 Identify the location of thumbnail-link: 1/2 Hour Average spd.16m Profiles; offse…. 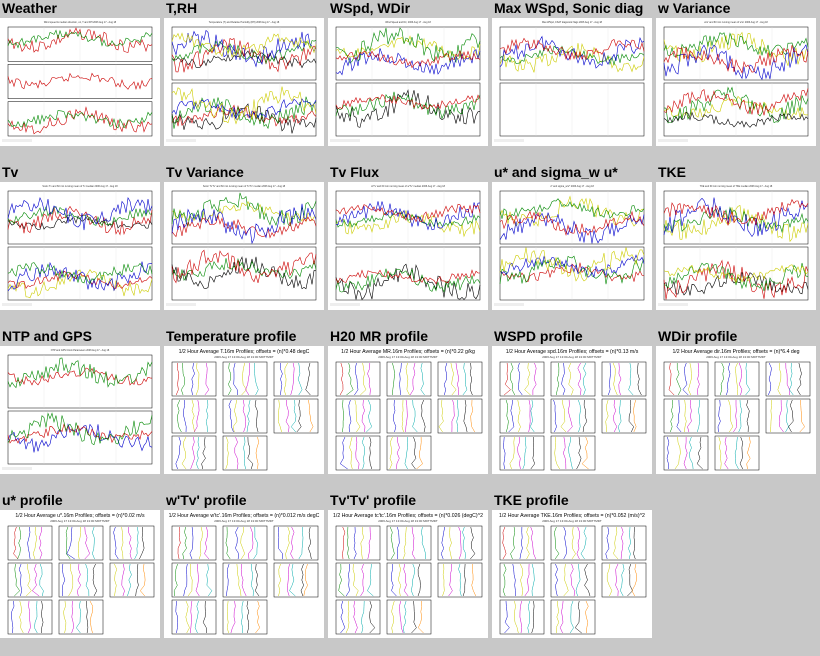
(572, 410).